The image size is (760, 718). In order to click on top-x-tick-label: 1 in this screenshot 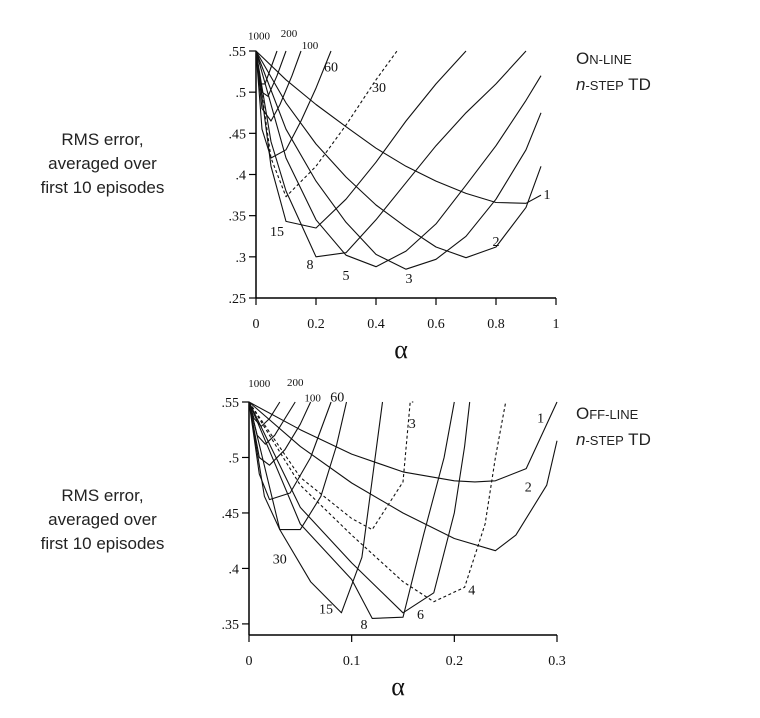, I will do `click(556, 324)`.